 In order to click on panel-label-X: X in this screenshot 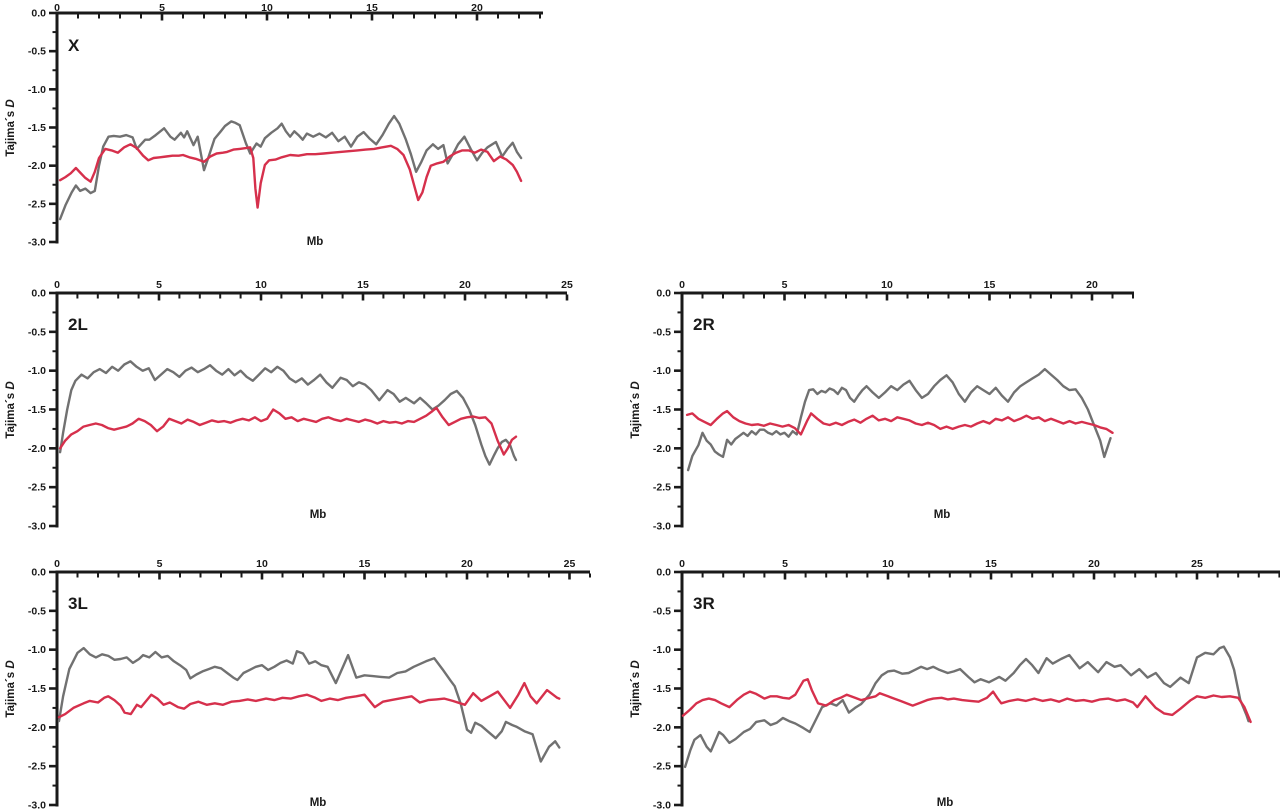, I will do `click(74, 45)`.